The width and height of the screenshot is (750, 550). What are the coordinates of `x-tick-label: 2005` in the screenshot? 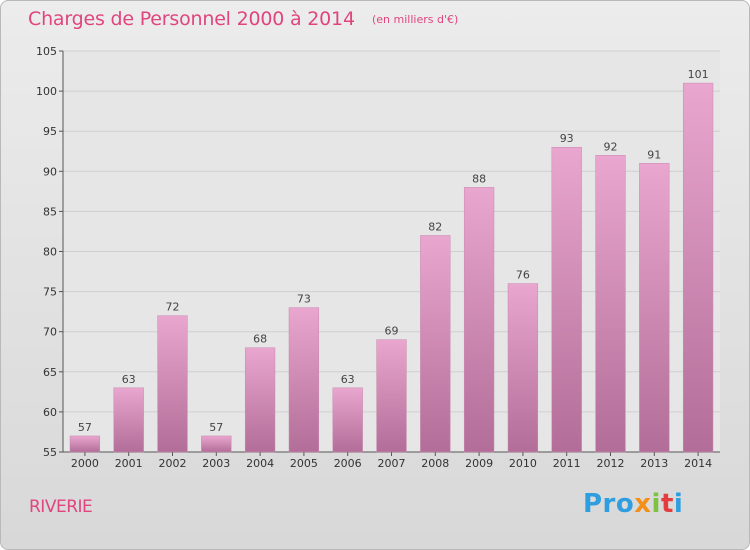 It's located at (304, 463).